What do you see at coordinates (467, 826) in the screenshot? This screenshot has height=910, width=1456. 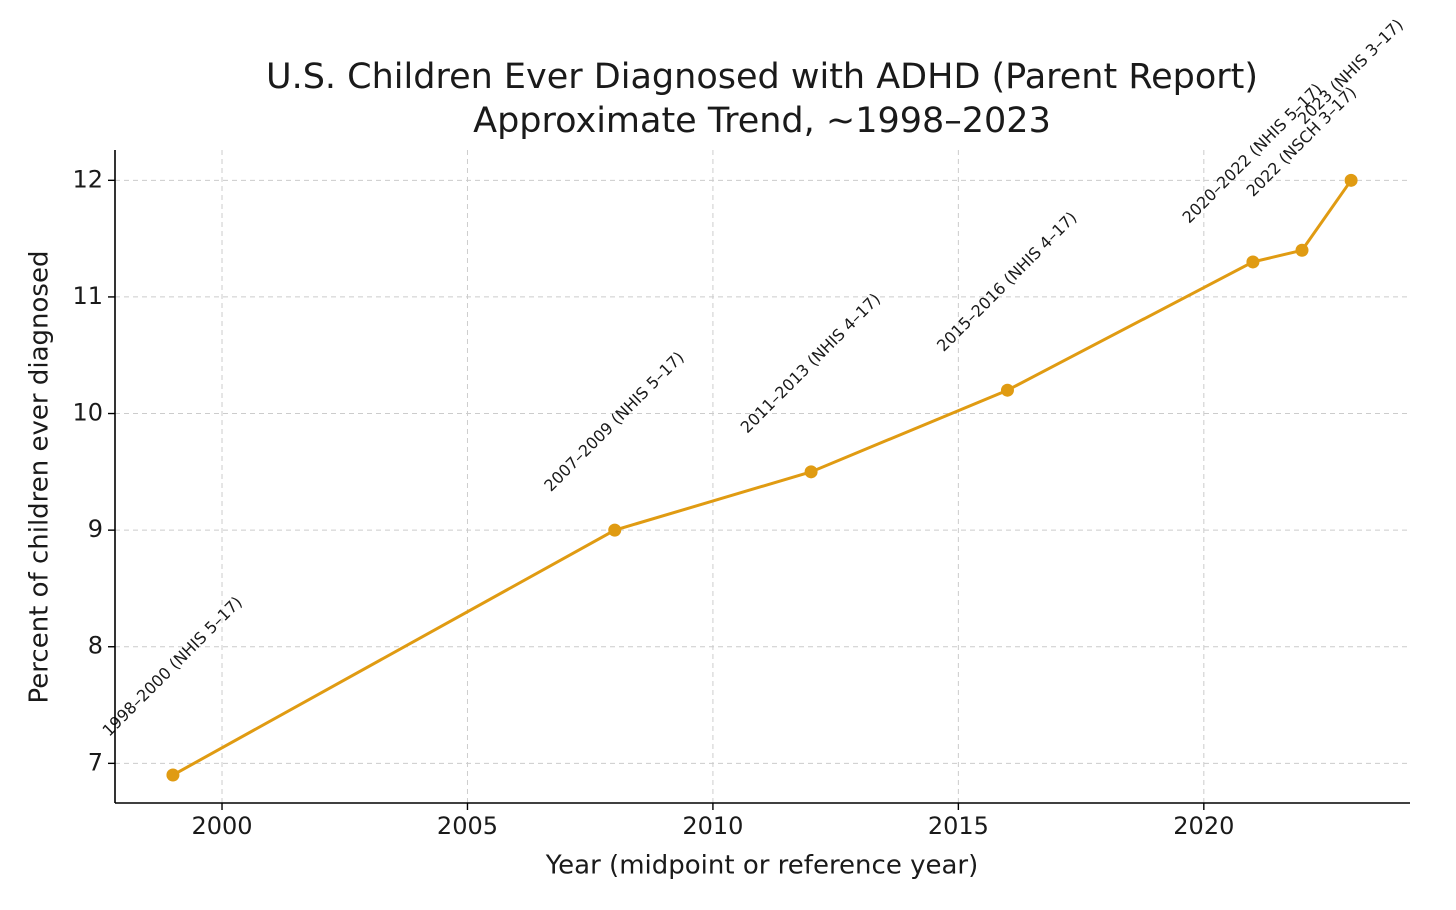 I see `x-tick-label: 2005` at bounding box center [467, 826].